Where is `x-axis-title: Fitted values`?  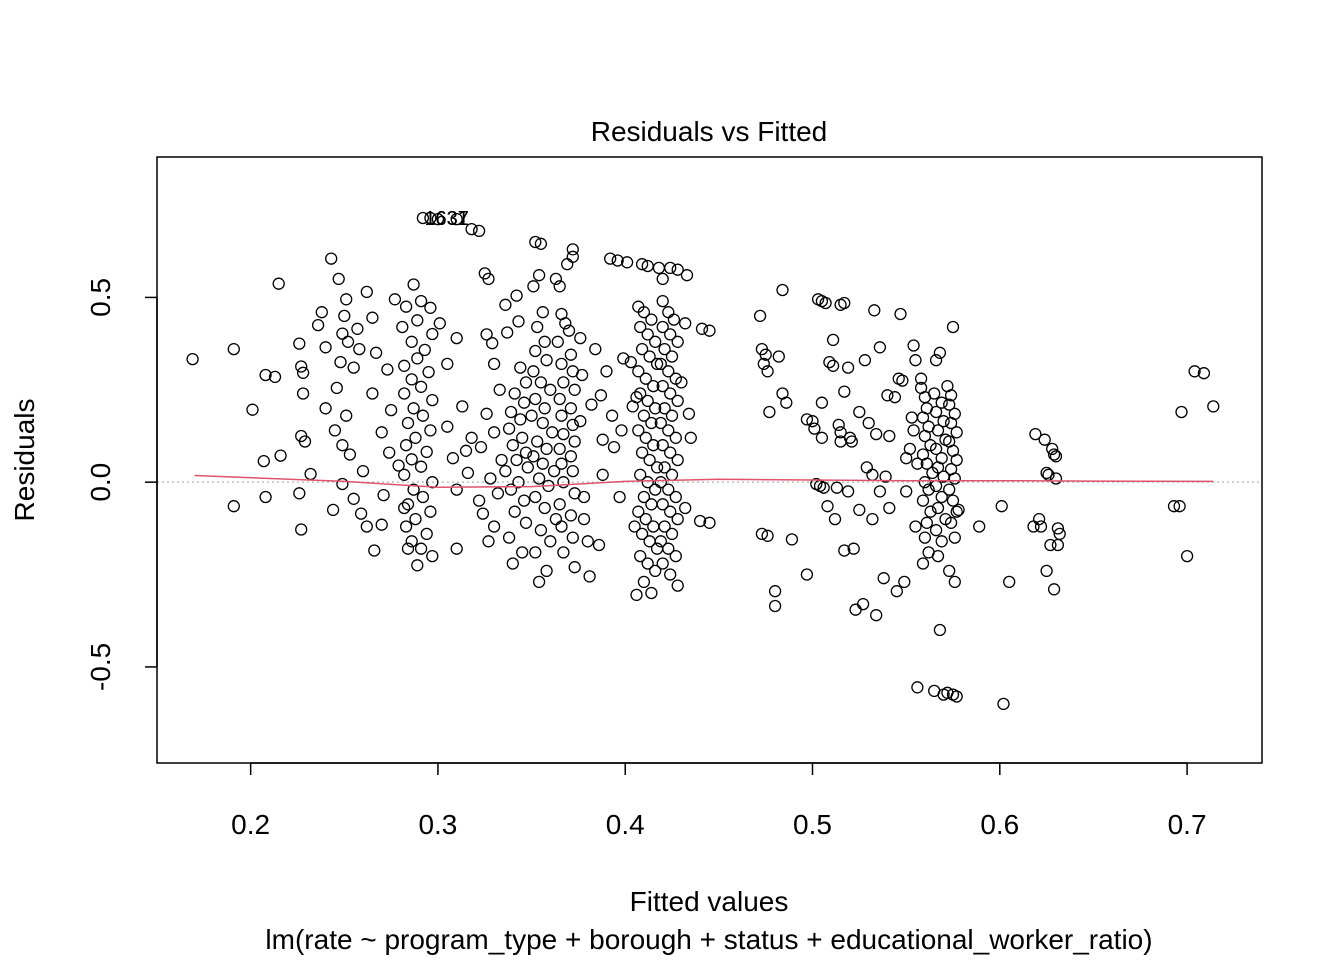
x-axis-title: Fitted values is located at coordinates (709, 901).